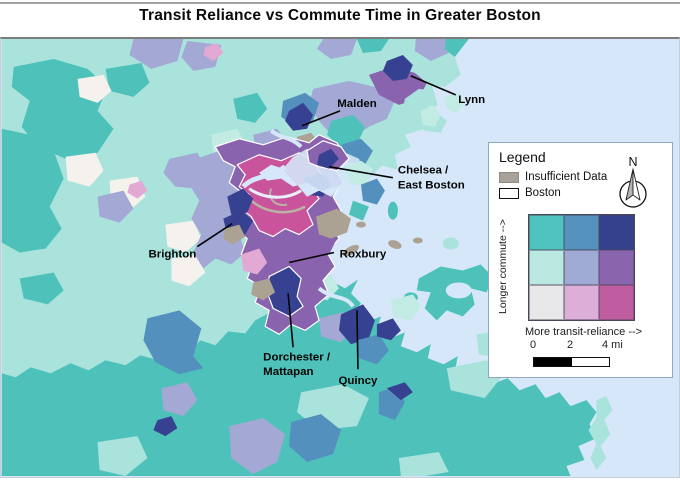  I want to click on map-label-malden: Malden, so click(357, 104).